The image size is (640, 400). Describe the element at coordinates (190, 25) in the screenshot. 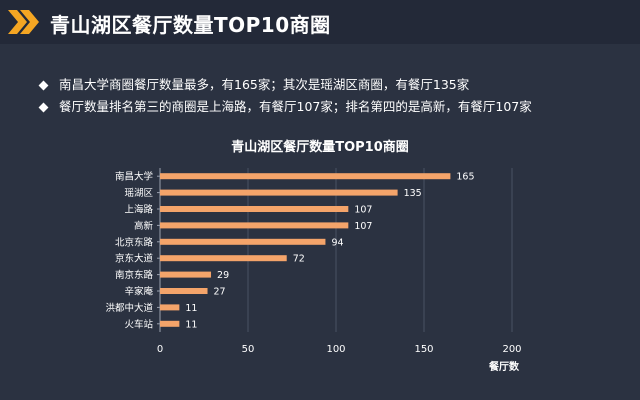

I see `page-title: 青山湖区餐厅数量TOP10商圈` at that location.